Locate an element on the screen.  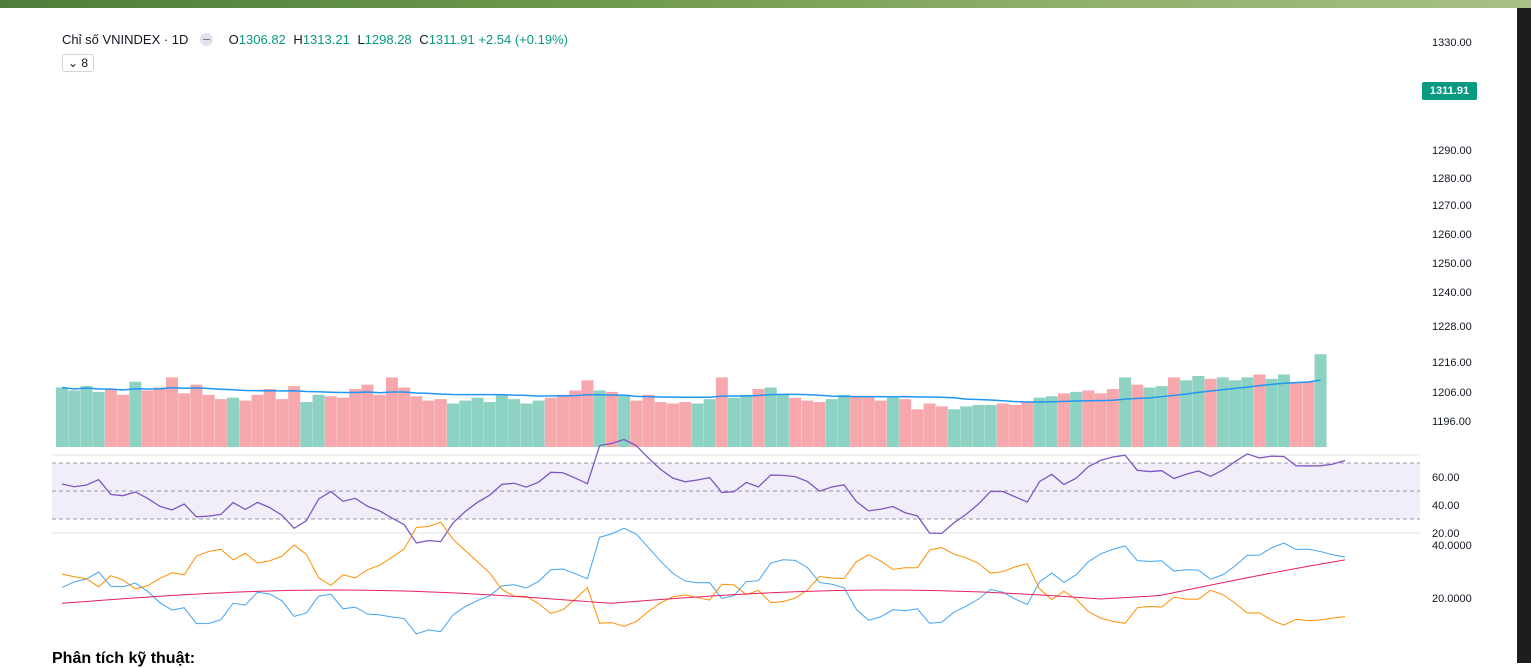
open-label: O is located at coordinates (233, 39).